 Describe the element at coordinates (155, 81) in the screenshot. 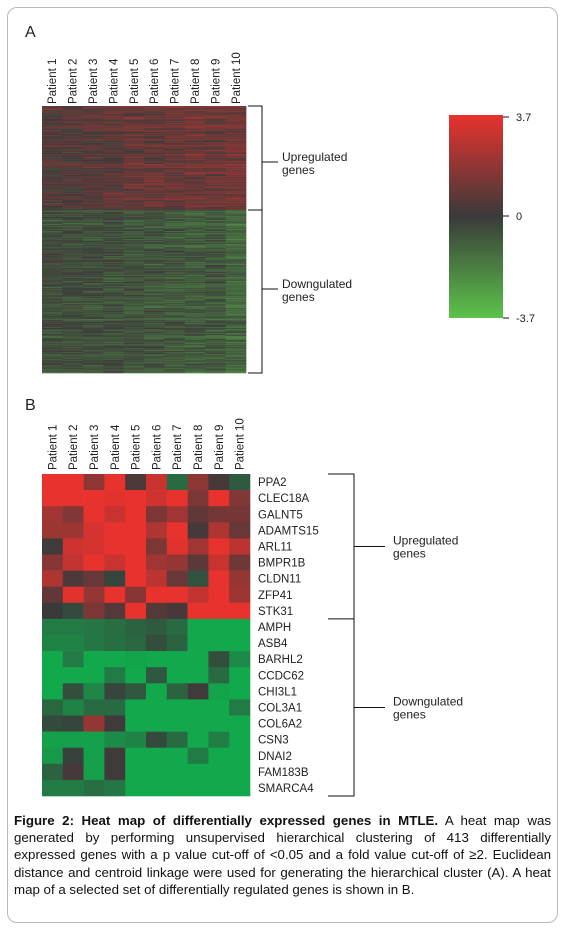

I see `column-header: Patient 6` at that location.